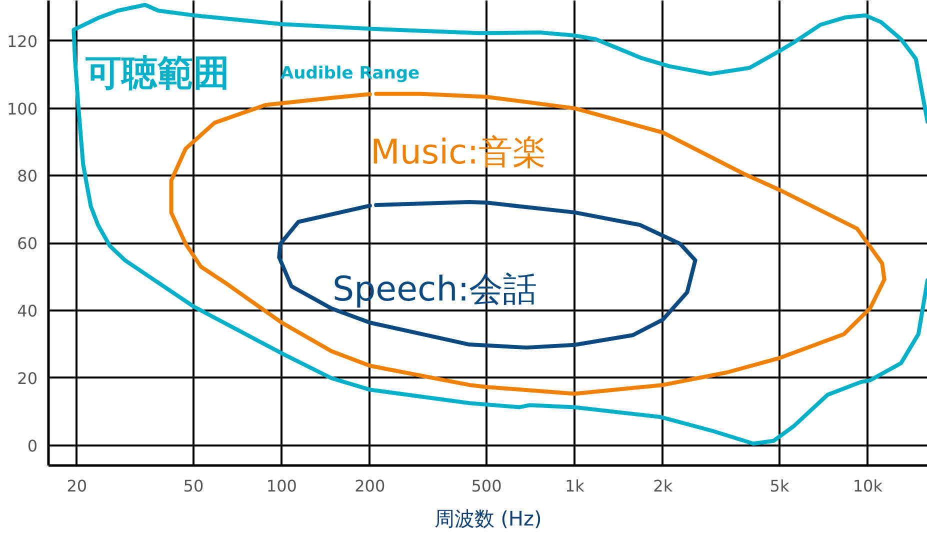  I want to click on x-tick-label: 100, so click(281, 486).